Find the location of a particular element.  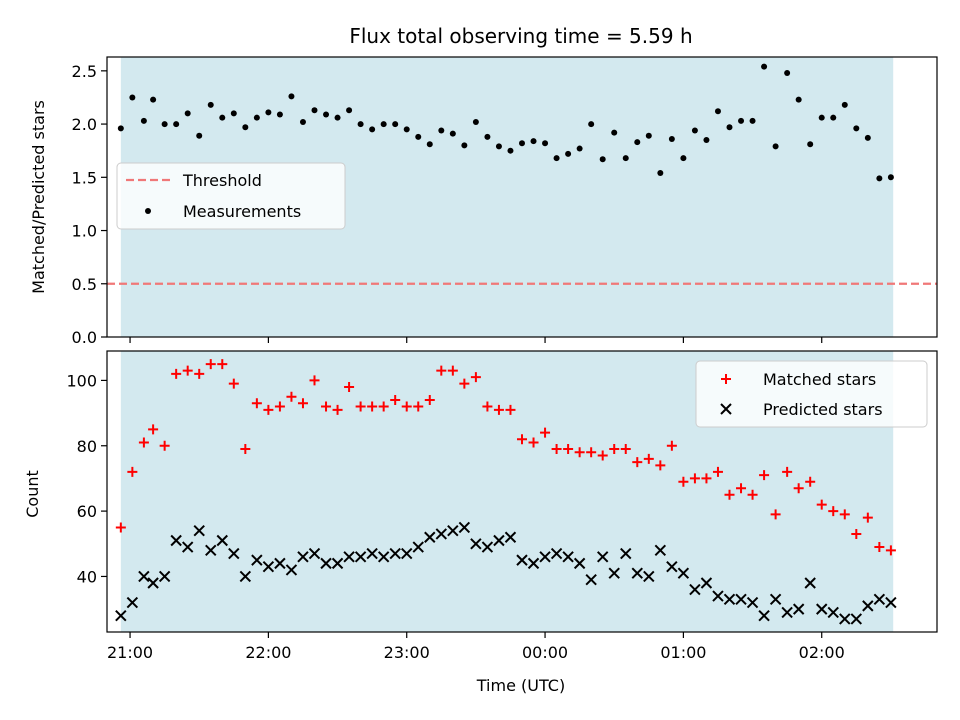

bottom-ytick-label: 100 is located at coordinates (81, 380).